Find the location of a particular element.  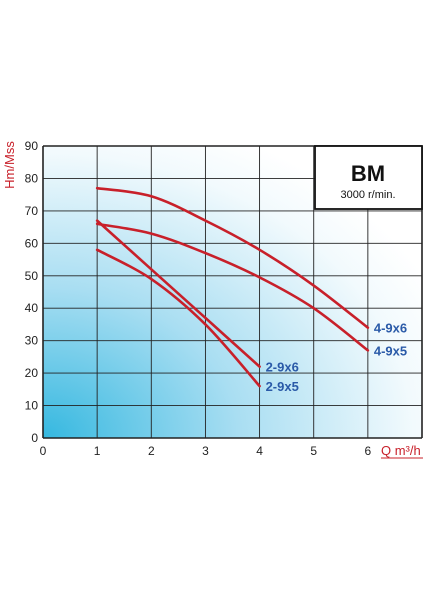

series-line-2-9x6 is located at coordinates (178, 293).